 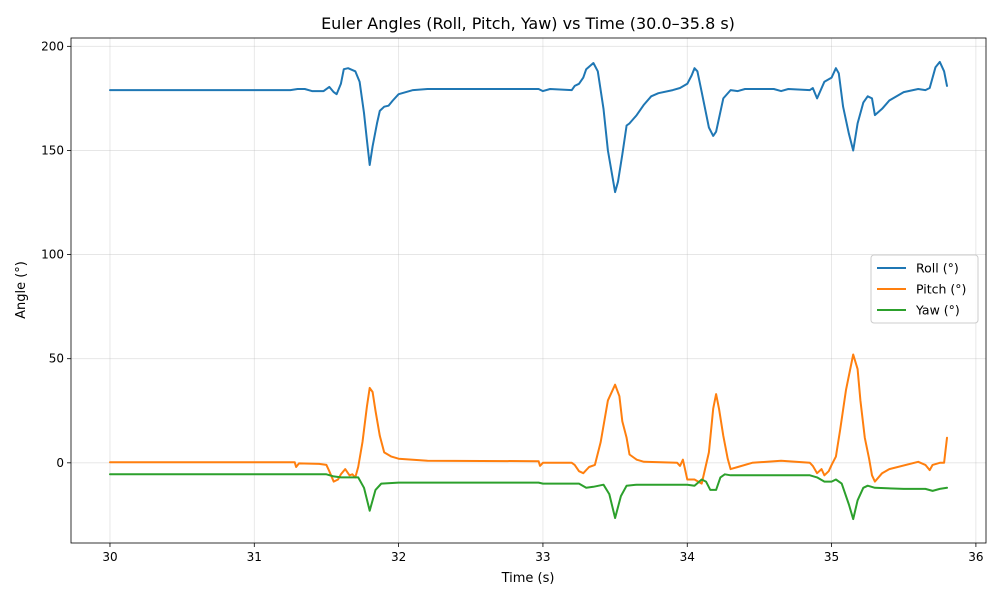 I want to click on y-tick-label: 150, so click(x=52, y=150).